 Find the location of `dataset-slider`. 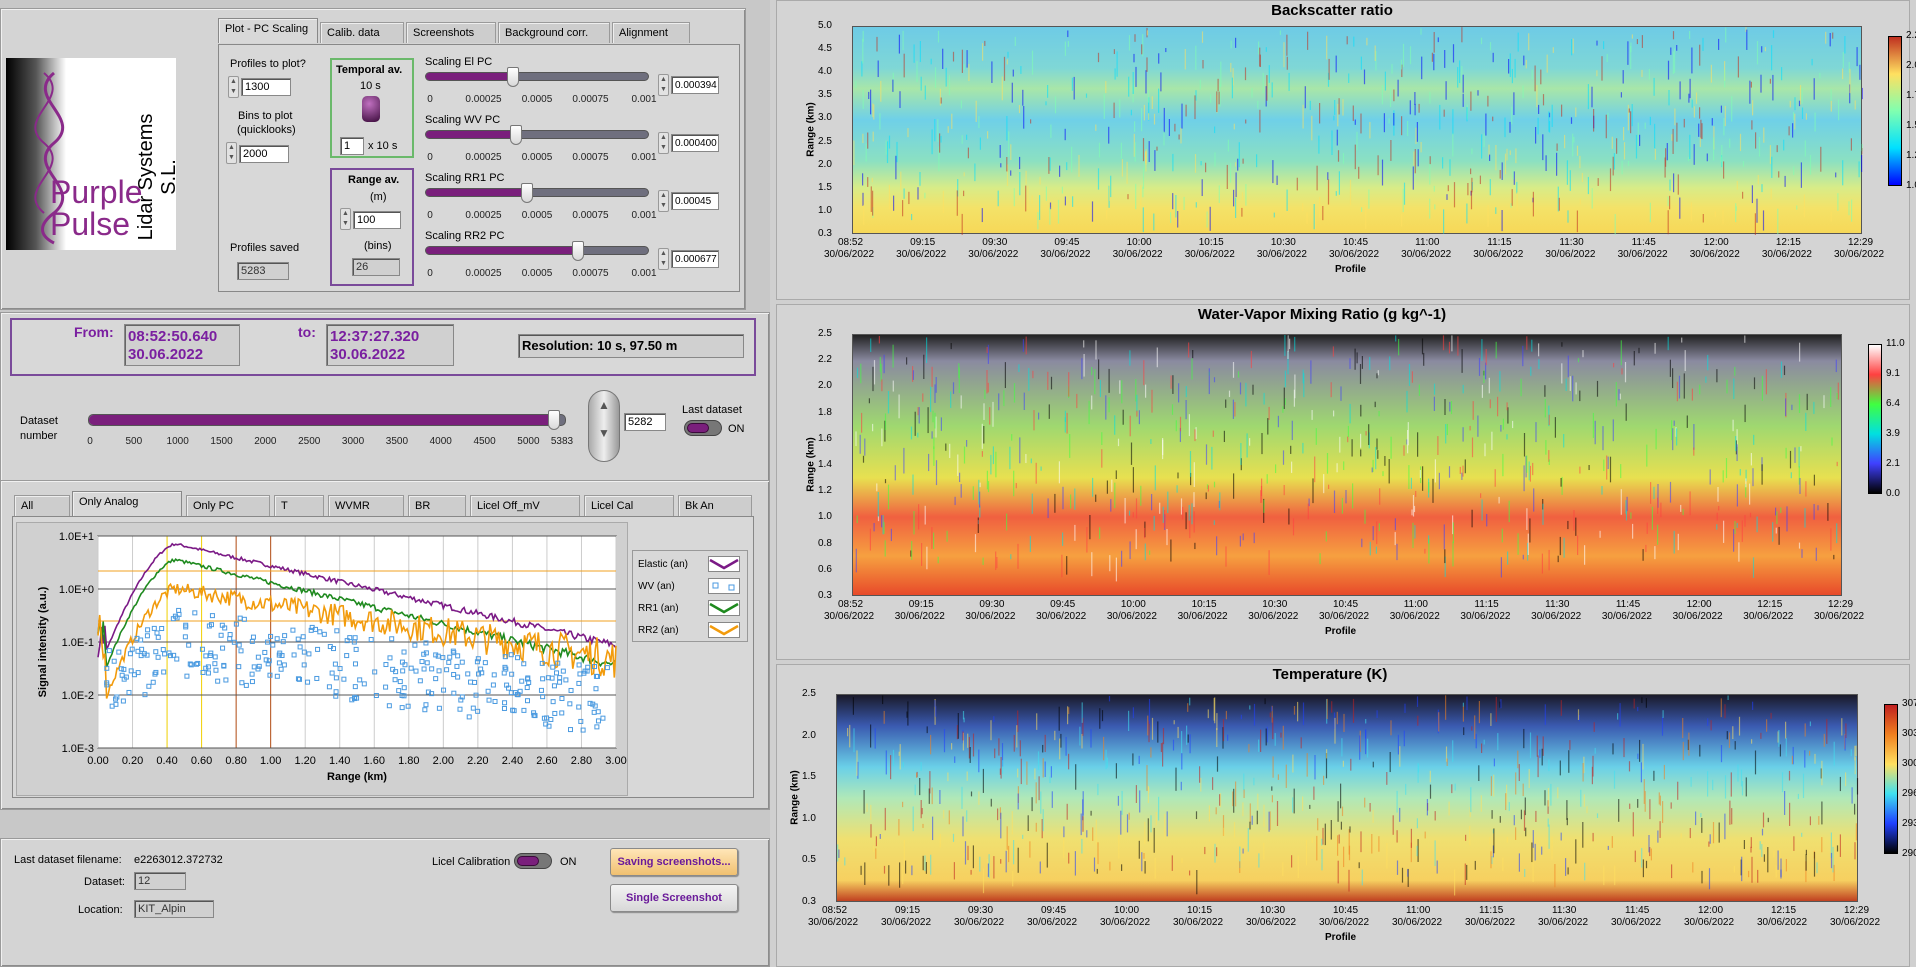

dataset-slider is located at coordinates (327, 420).